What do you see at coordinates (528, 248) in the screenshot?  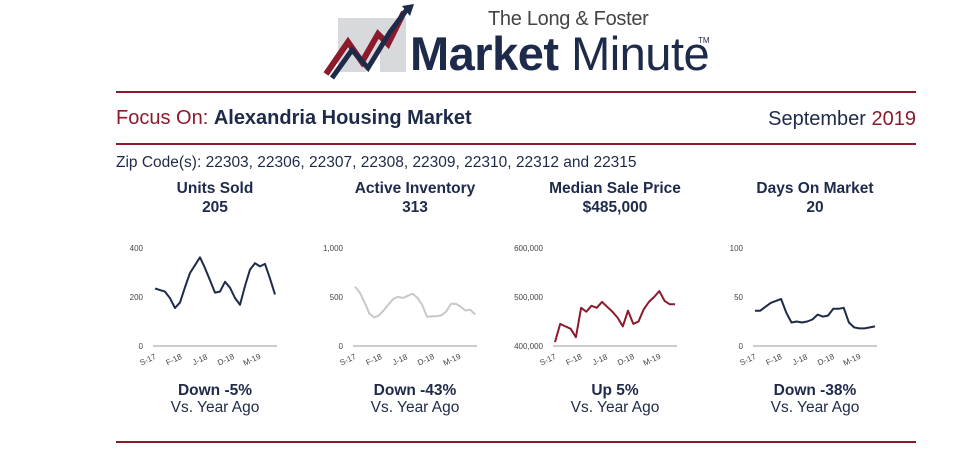 I see `y-tick-label: 600,000` at bounding box center [528, 248].